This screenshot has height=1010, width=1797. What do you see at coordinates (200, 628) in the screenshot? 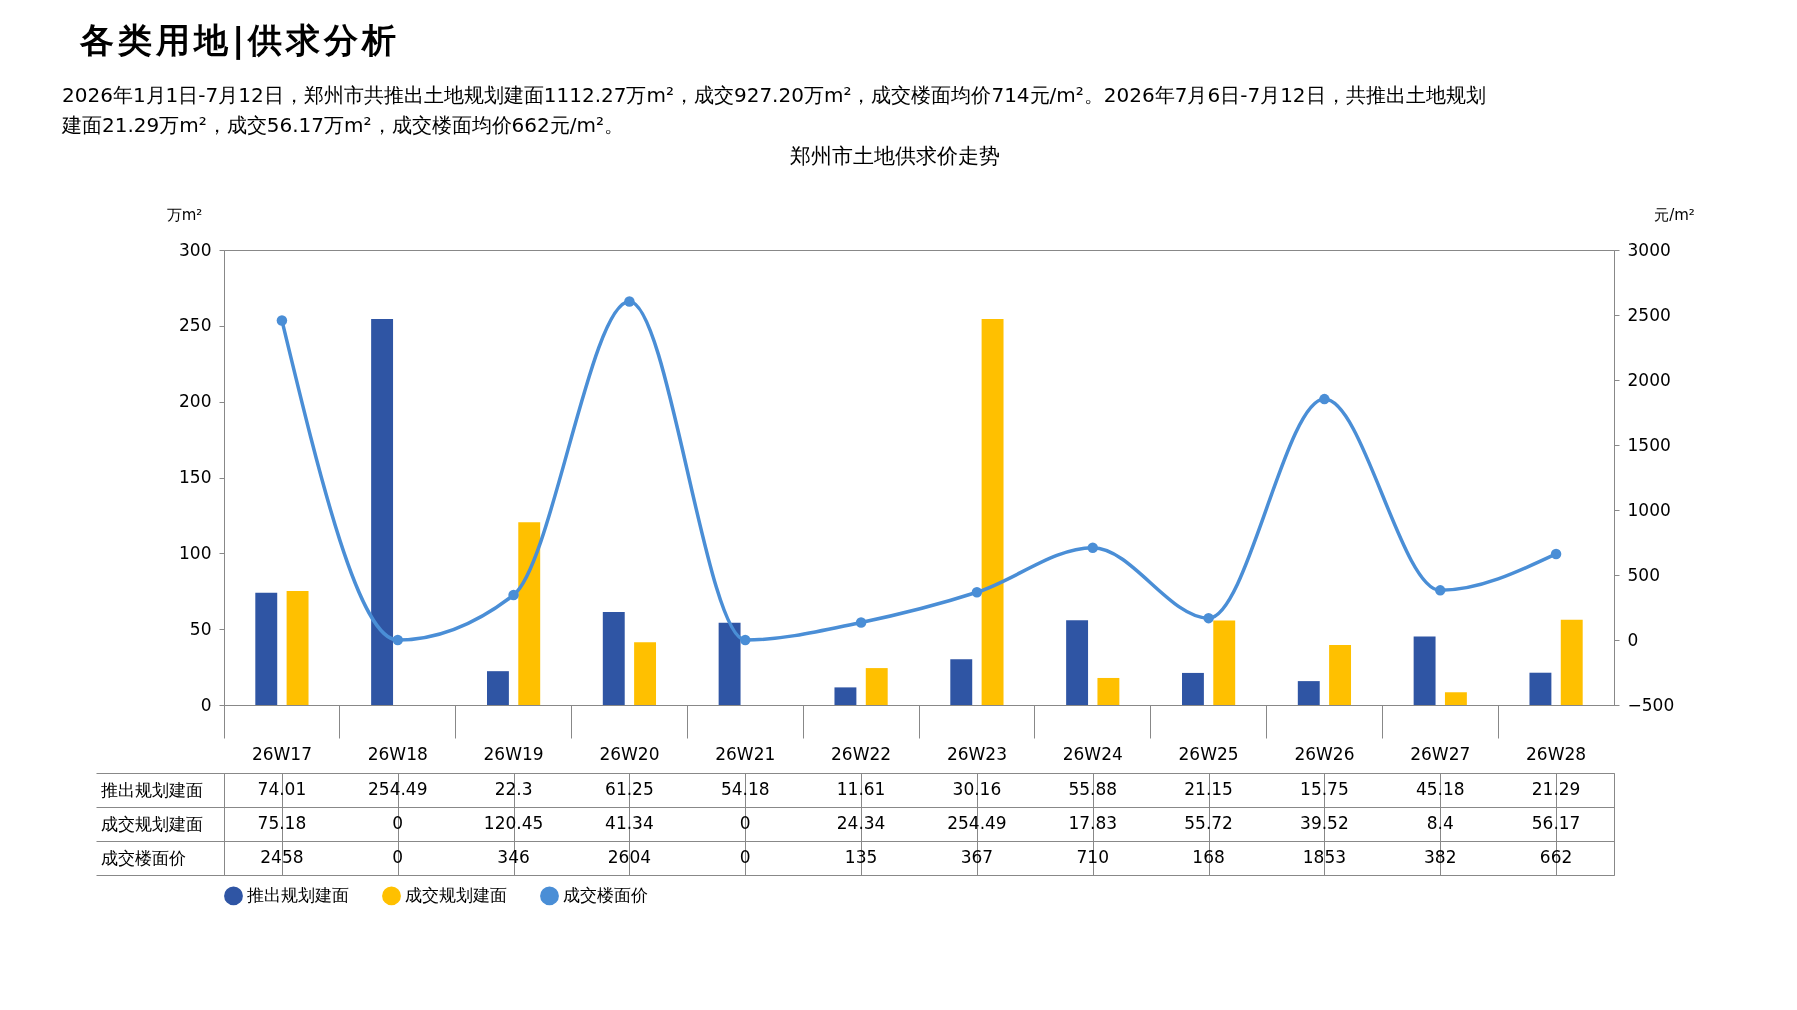
I see `y-tick-label: 50` at bounding box center [200, 628].